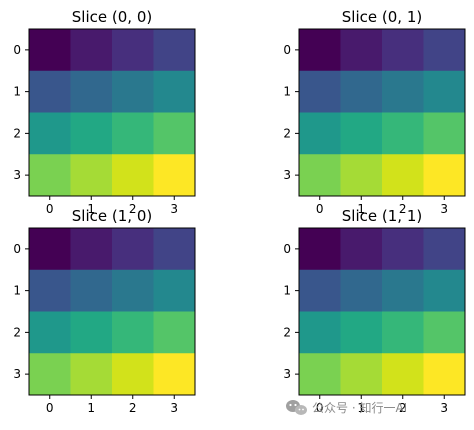 Image resolution: width=474 pixels, height=430 pixels. I want to click on subplot-title: Slice (1, 1), so click(382, 216).